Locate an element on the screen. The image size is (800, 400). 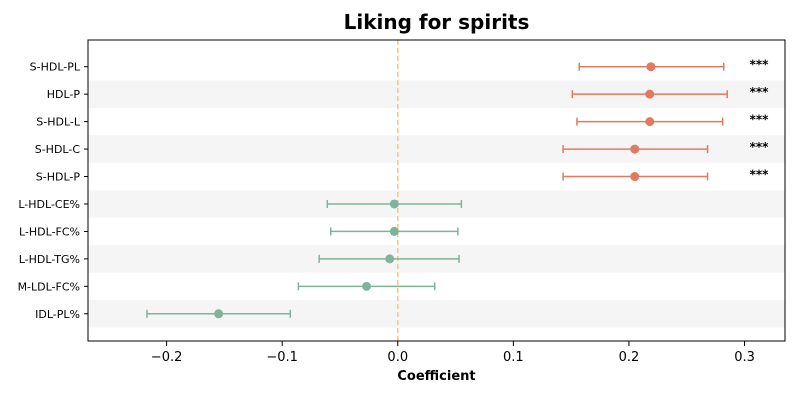
forest-row: S-HDL-C *** is located at coordinates (402, 148).